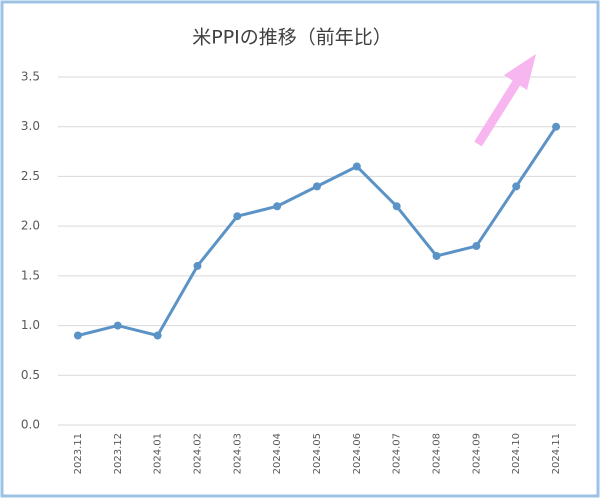 This screenshot has width=600, height=498. I want to click on x-tick-label: 2024.10, so click(516, 453).